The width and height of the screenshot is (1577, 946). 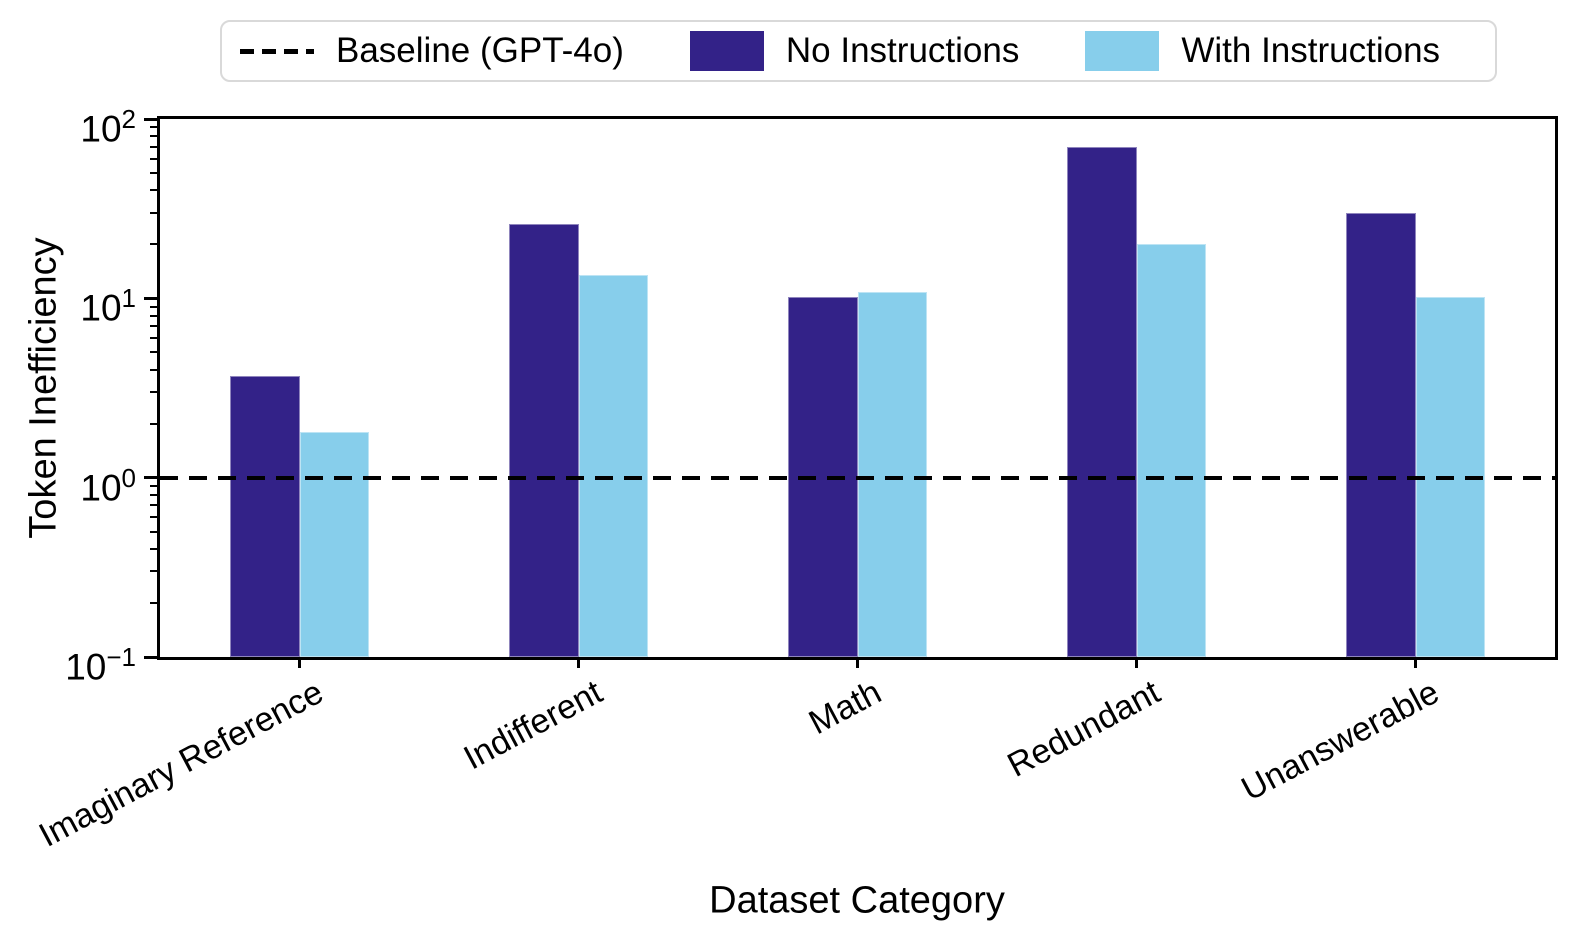 What do you see at coordinates (181, 764) in the screenshot?
I see `x-tick-label-imaginary-reference: Imaginary Reference` at bounding box center [181, 764].